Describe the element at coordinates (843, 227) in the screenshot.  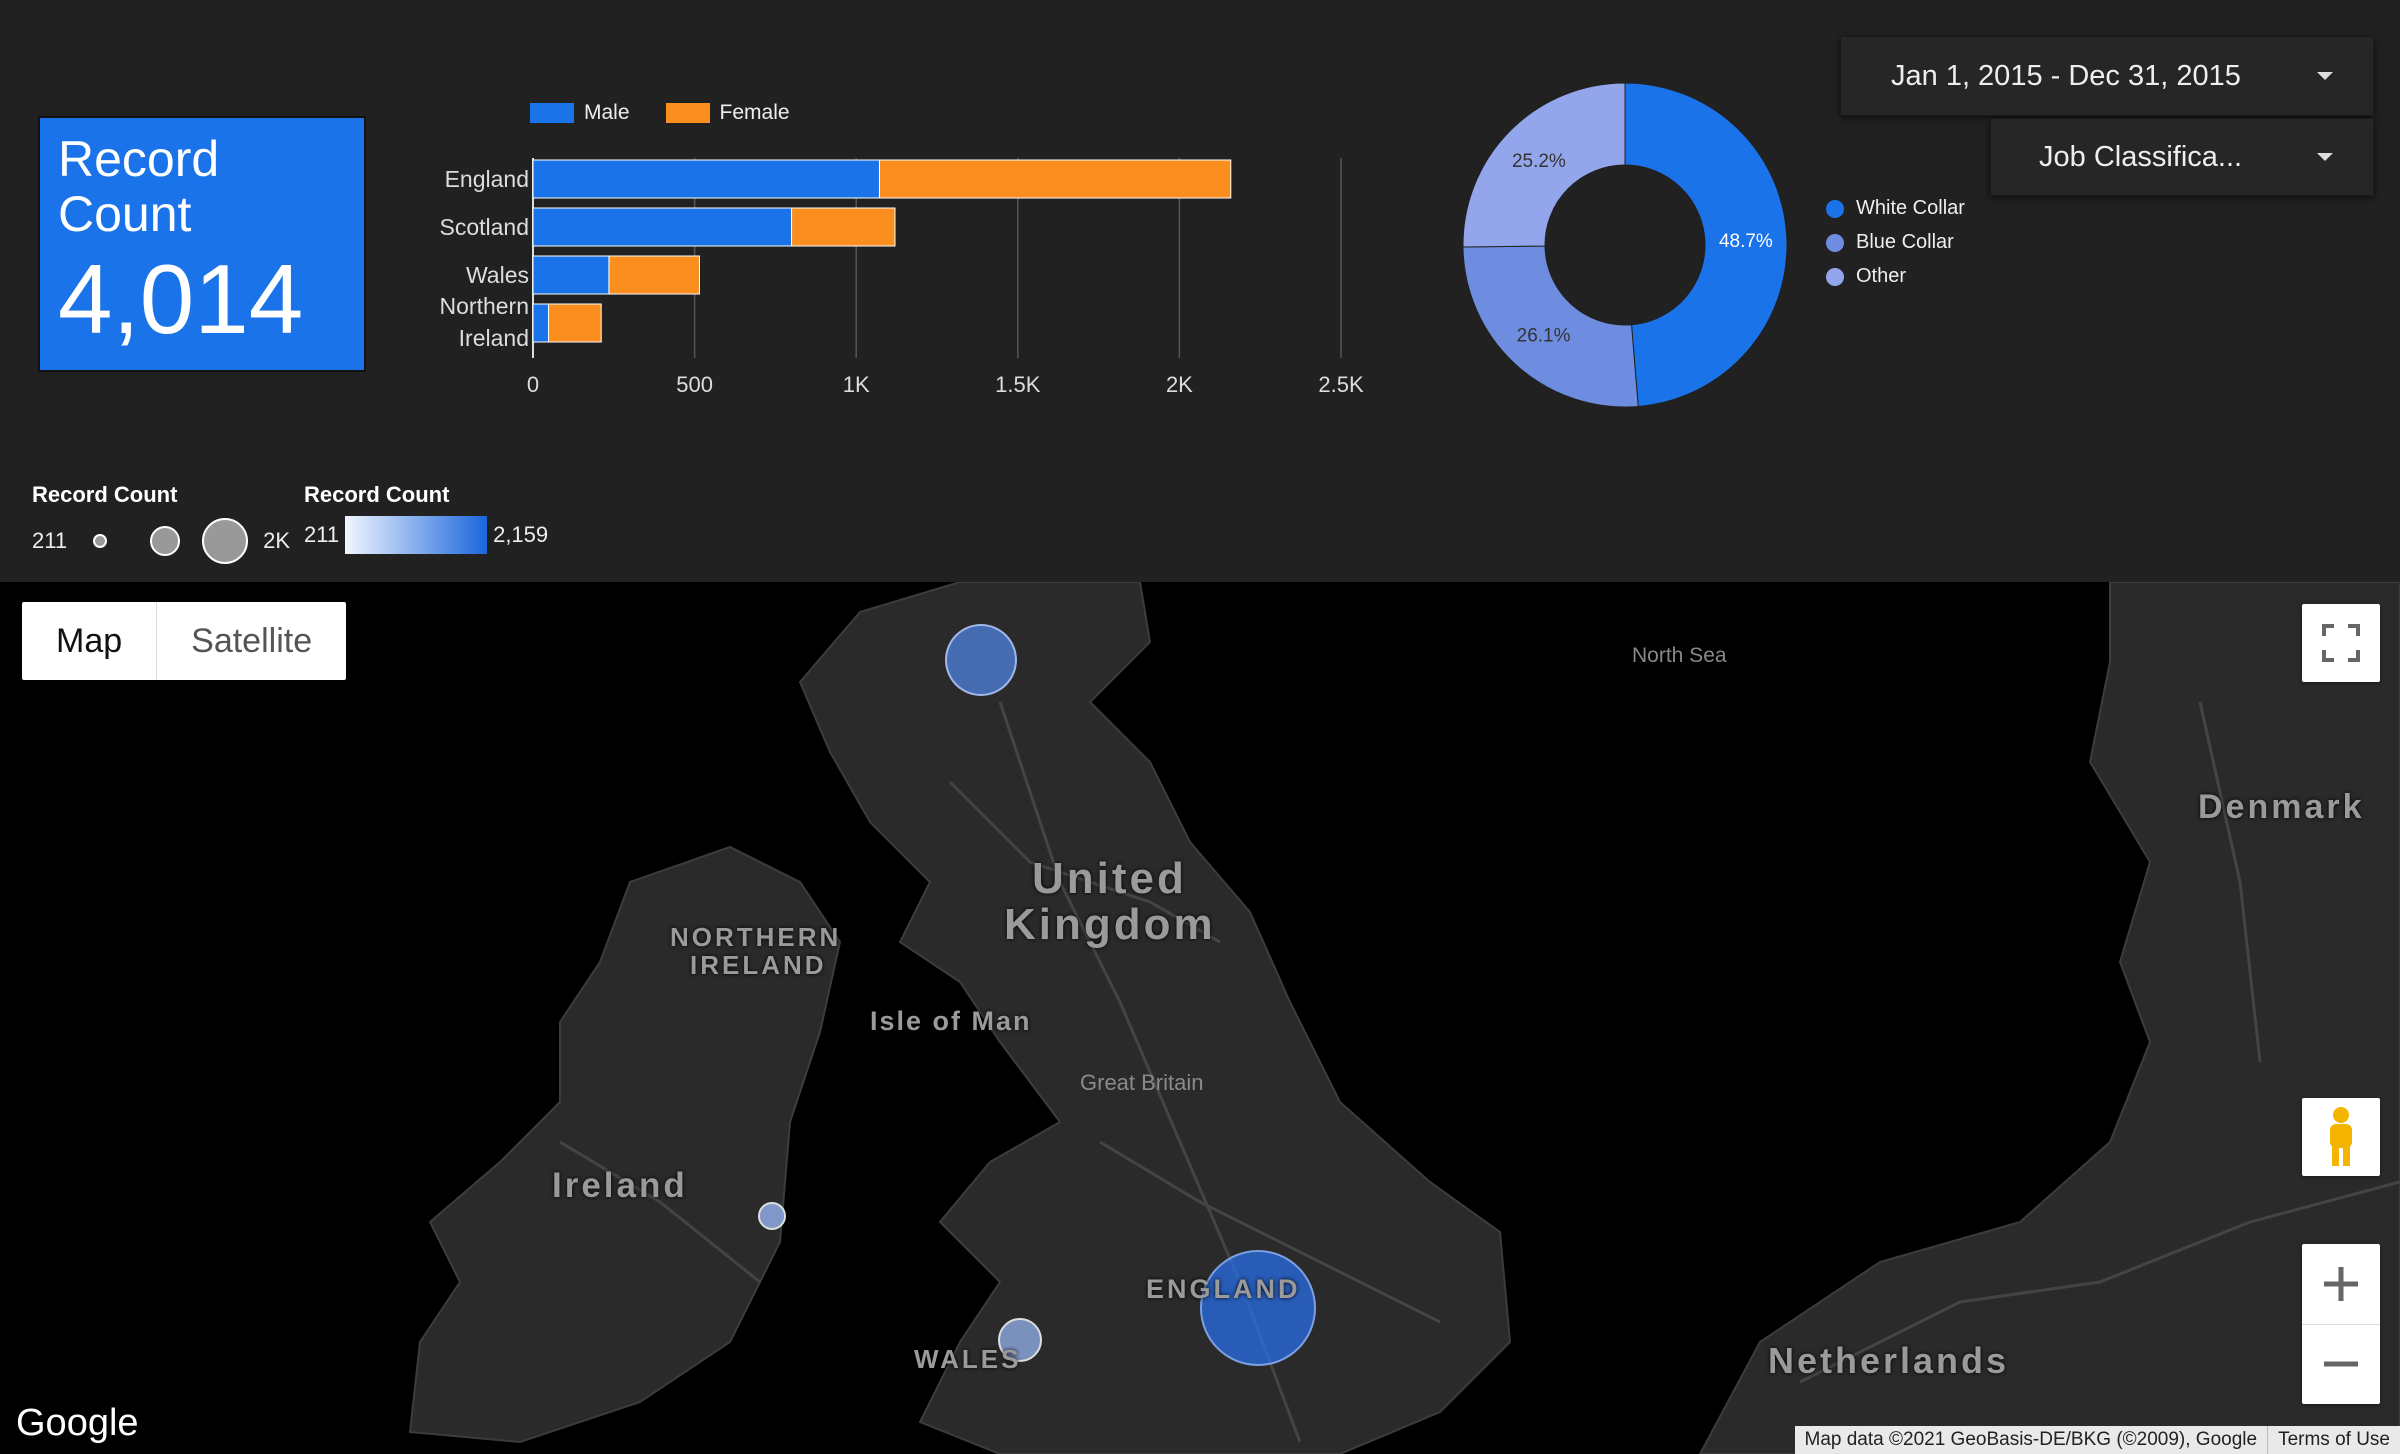
I see `bar-female-scotland` at that location.